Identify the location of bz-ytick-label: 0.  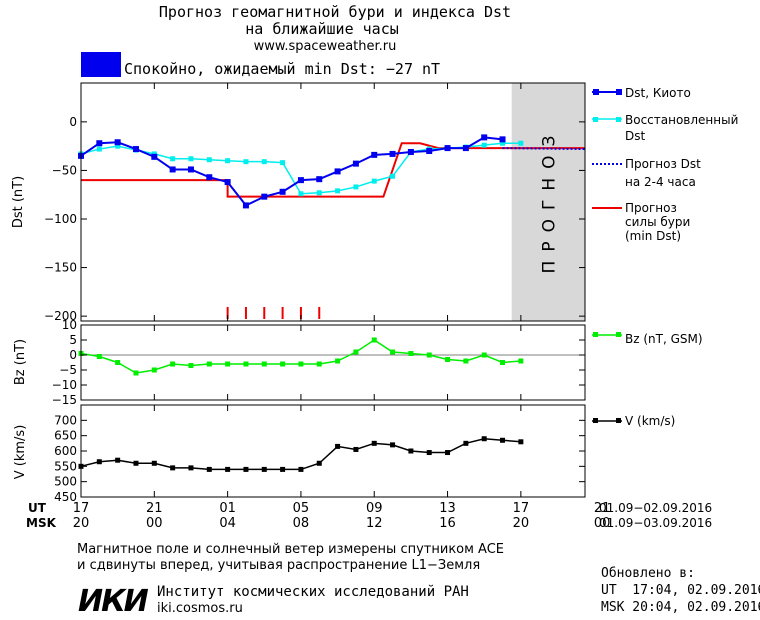
(73, 355).